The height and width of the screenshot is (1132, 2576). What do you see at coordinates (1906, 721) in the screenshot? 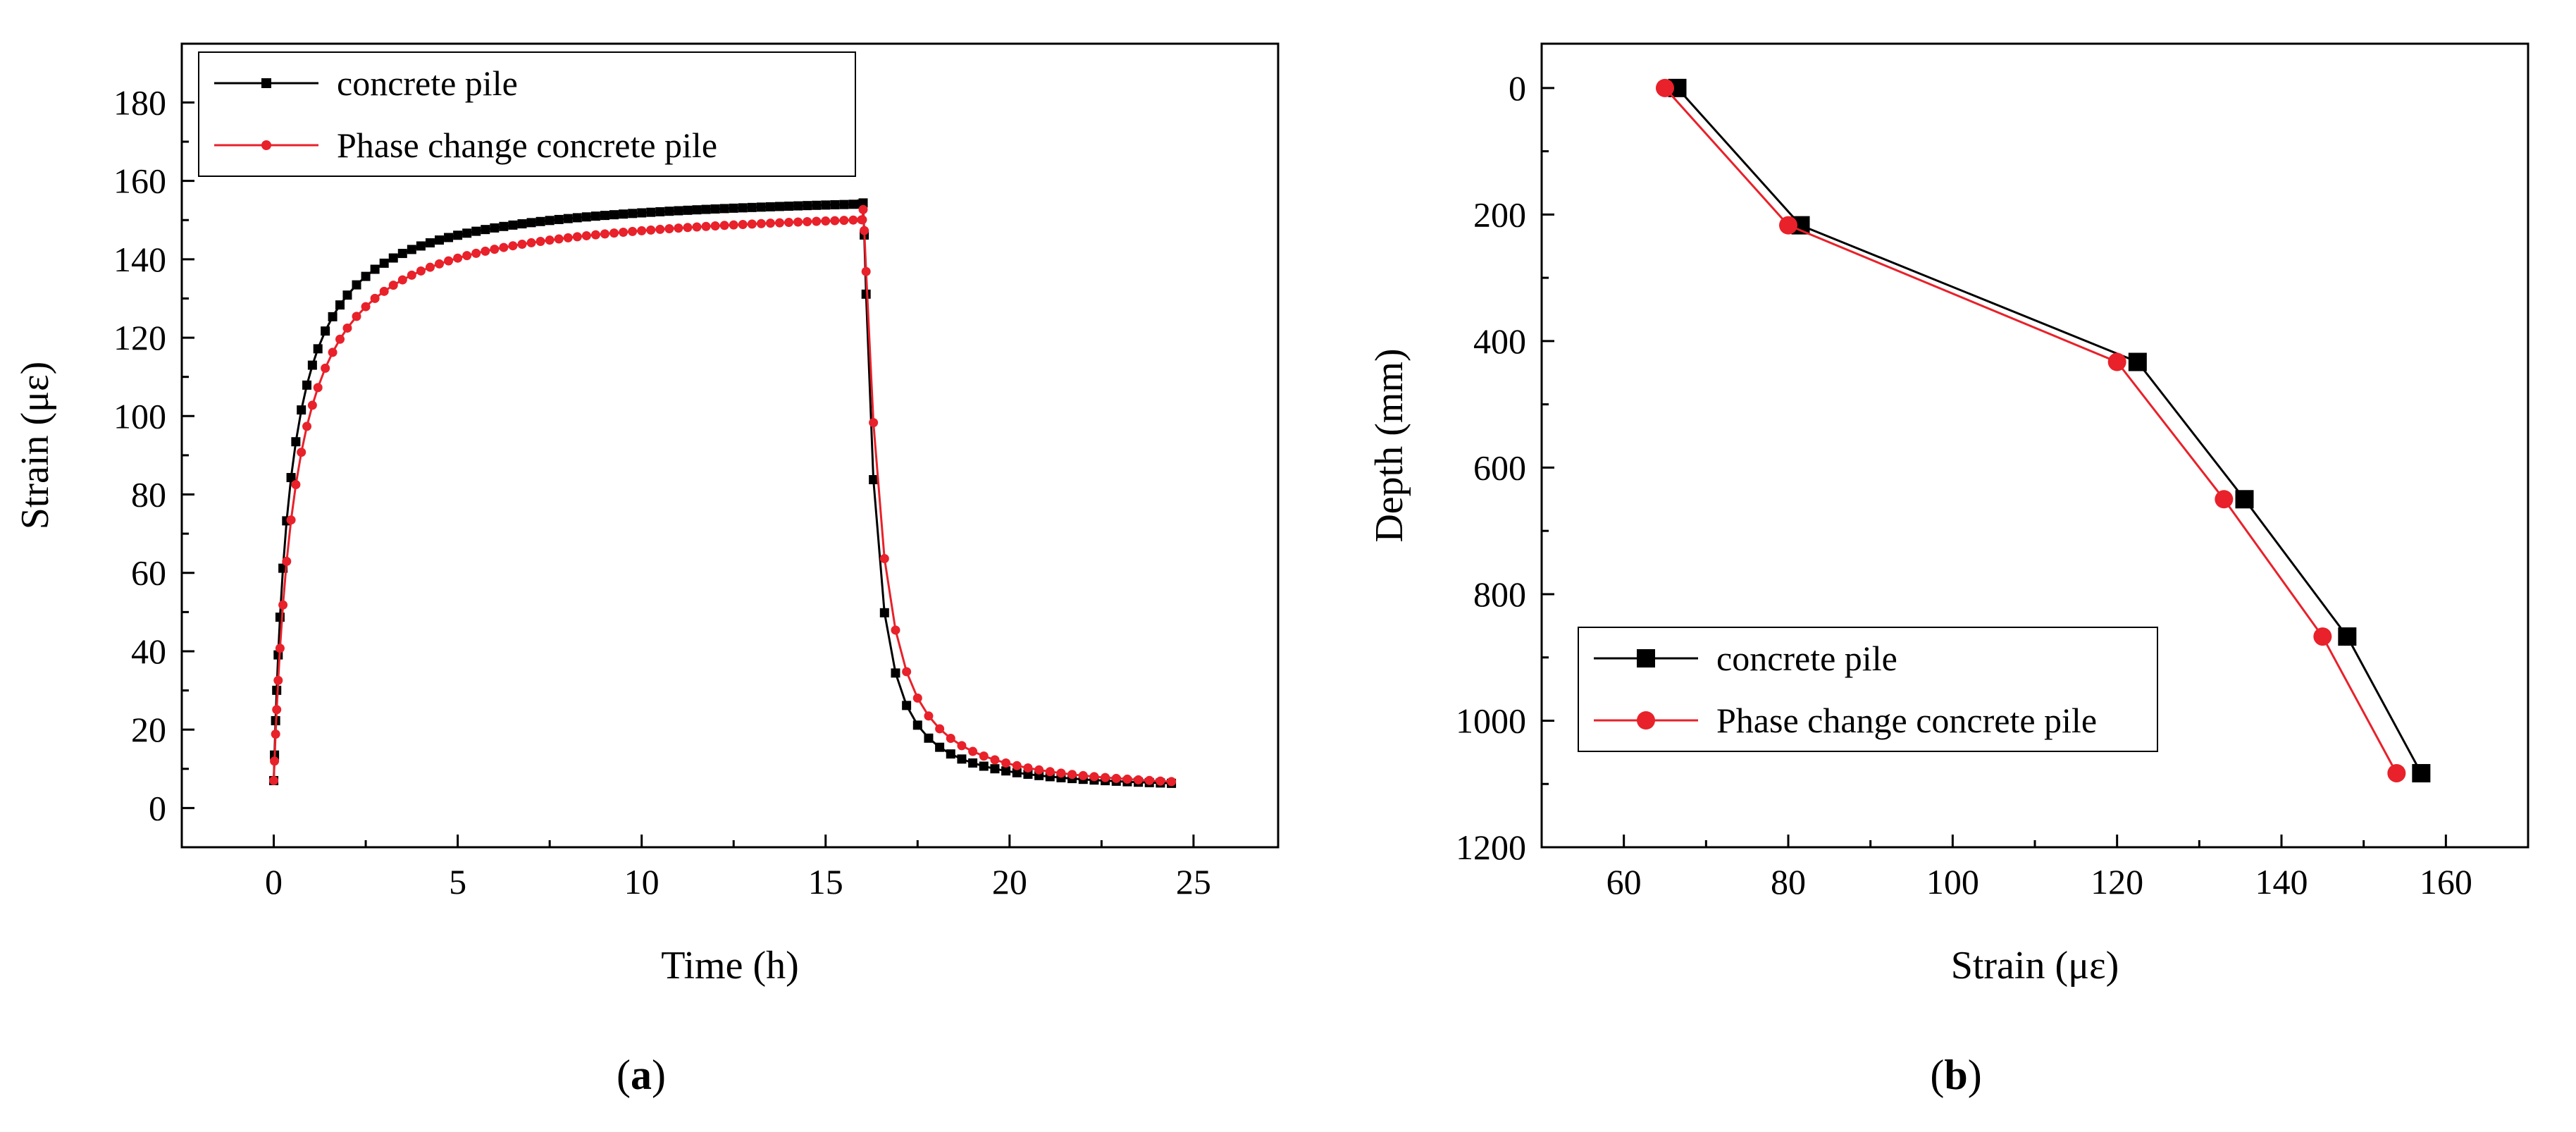
I see `chart-b-legend-label-phase-change: Phase change concrete pile` at bounding box center [1906, 721].